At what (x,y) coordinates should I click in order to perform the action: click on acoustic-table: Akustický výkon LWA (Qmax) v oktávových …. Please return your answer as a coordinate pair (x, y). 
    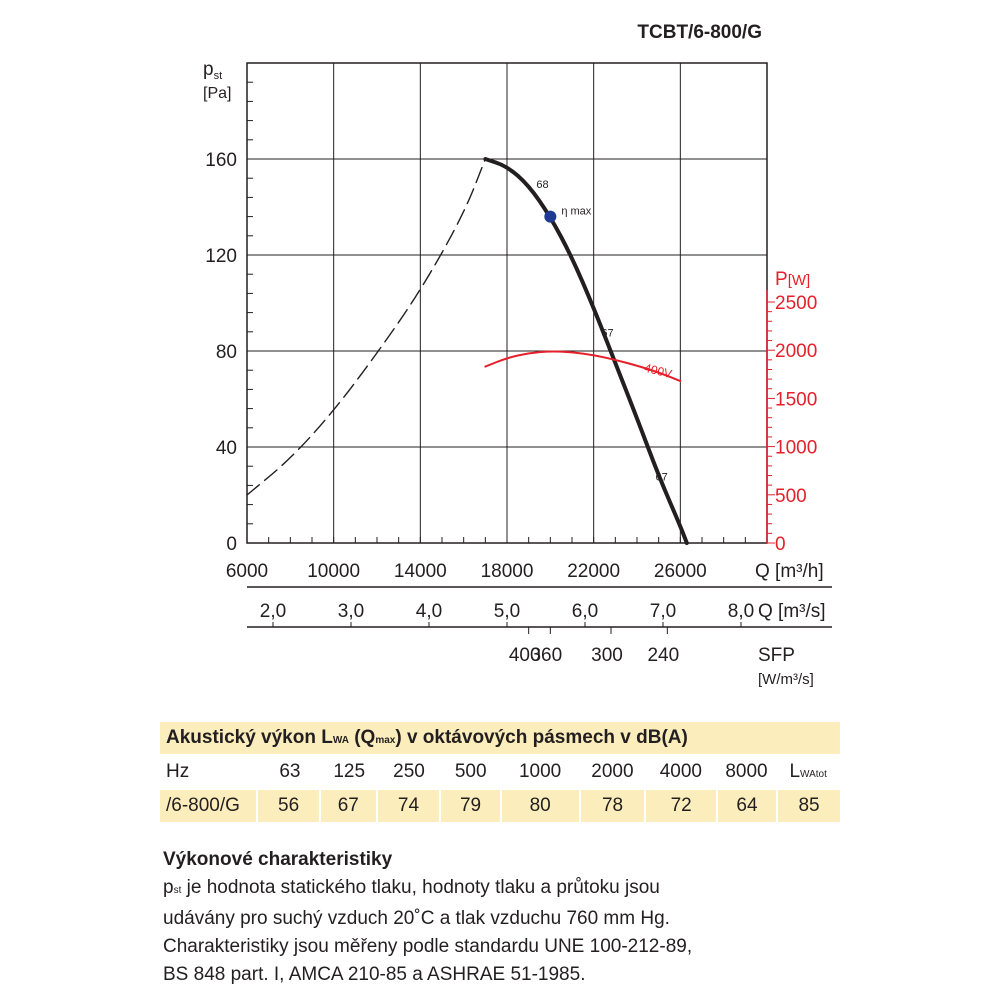
    Looking at the image, I should click on (500, 772).